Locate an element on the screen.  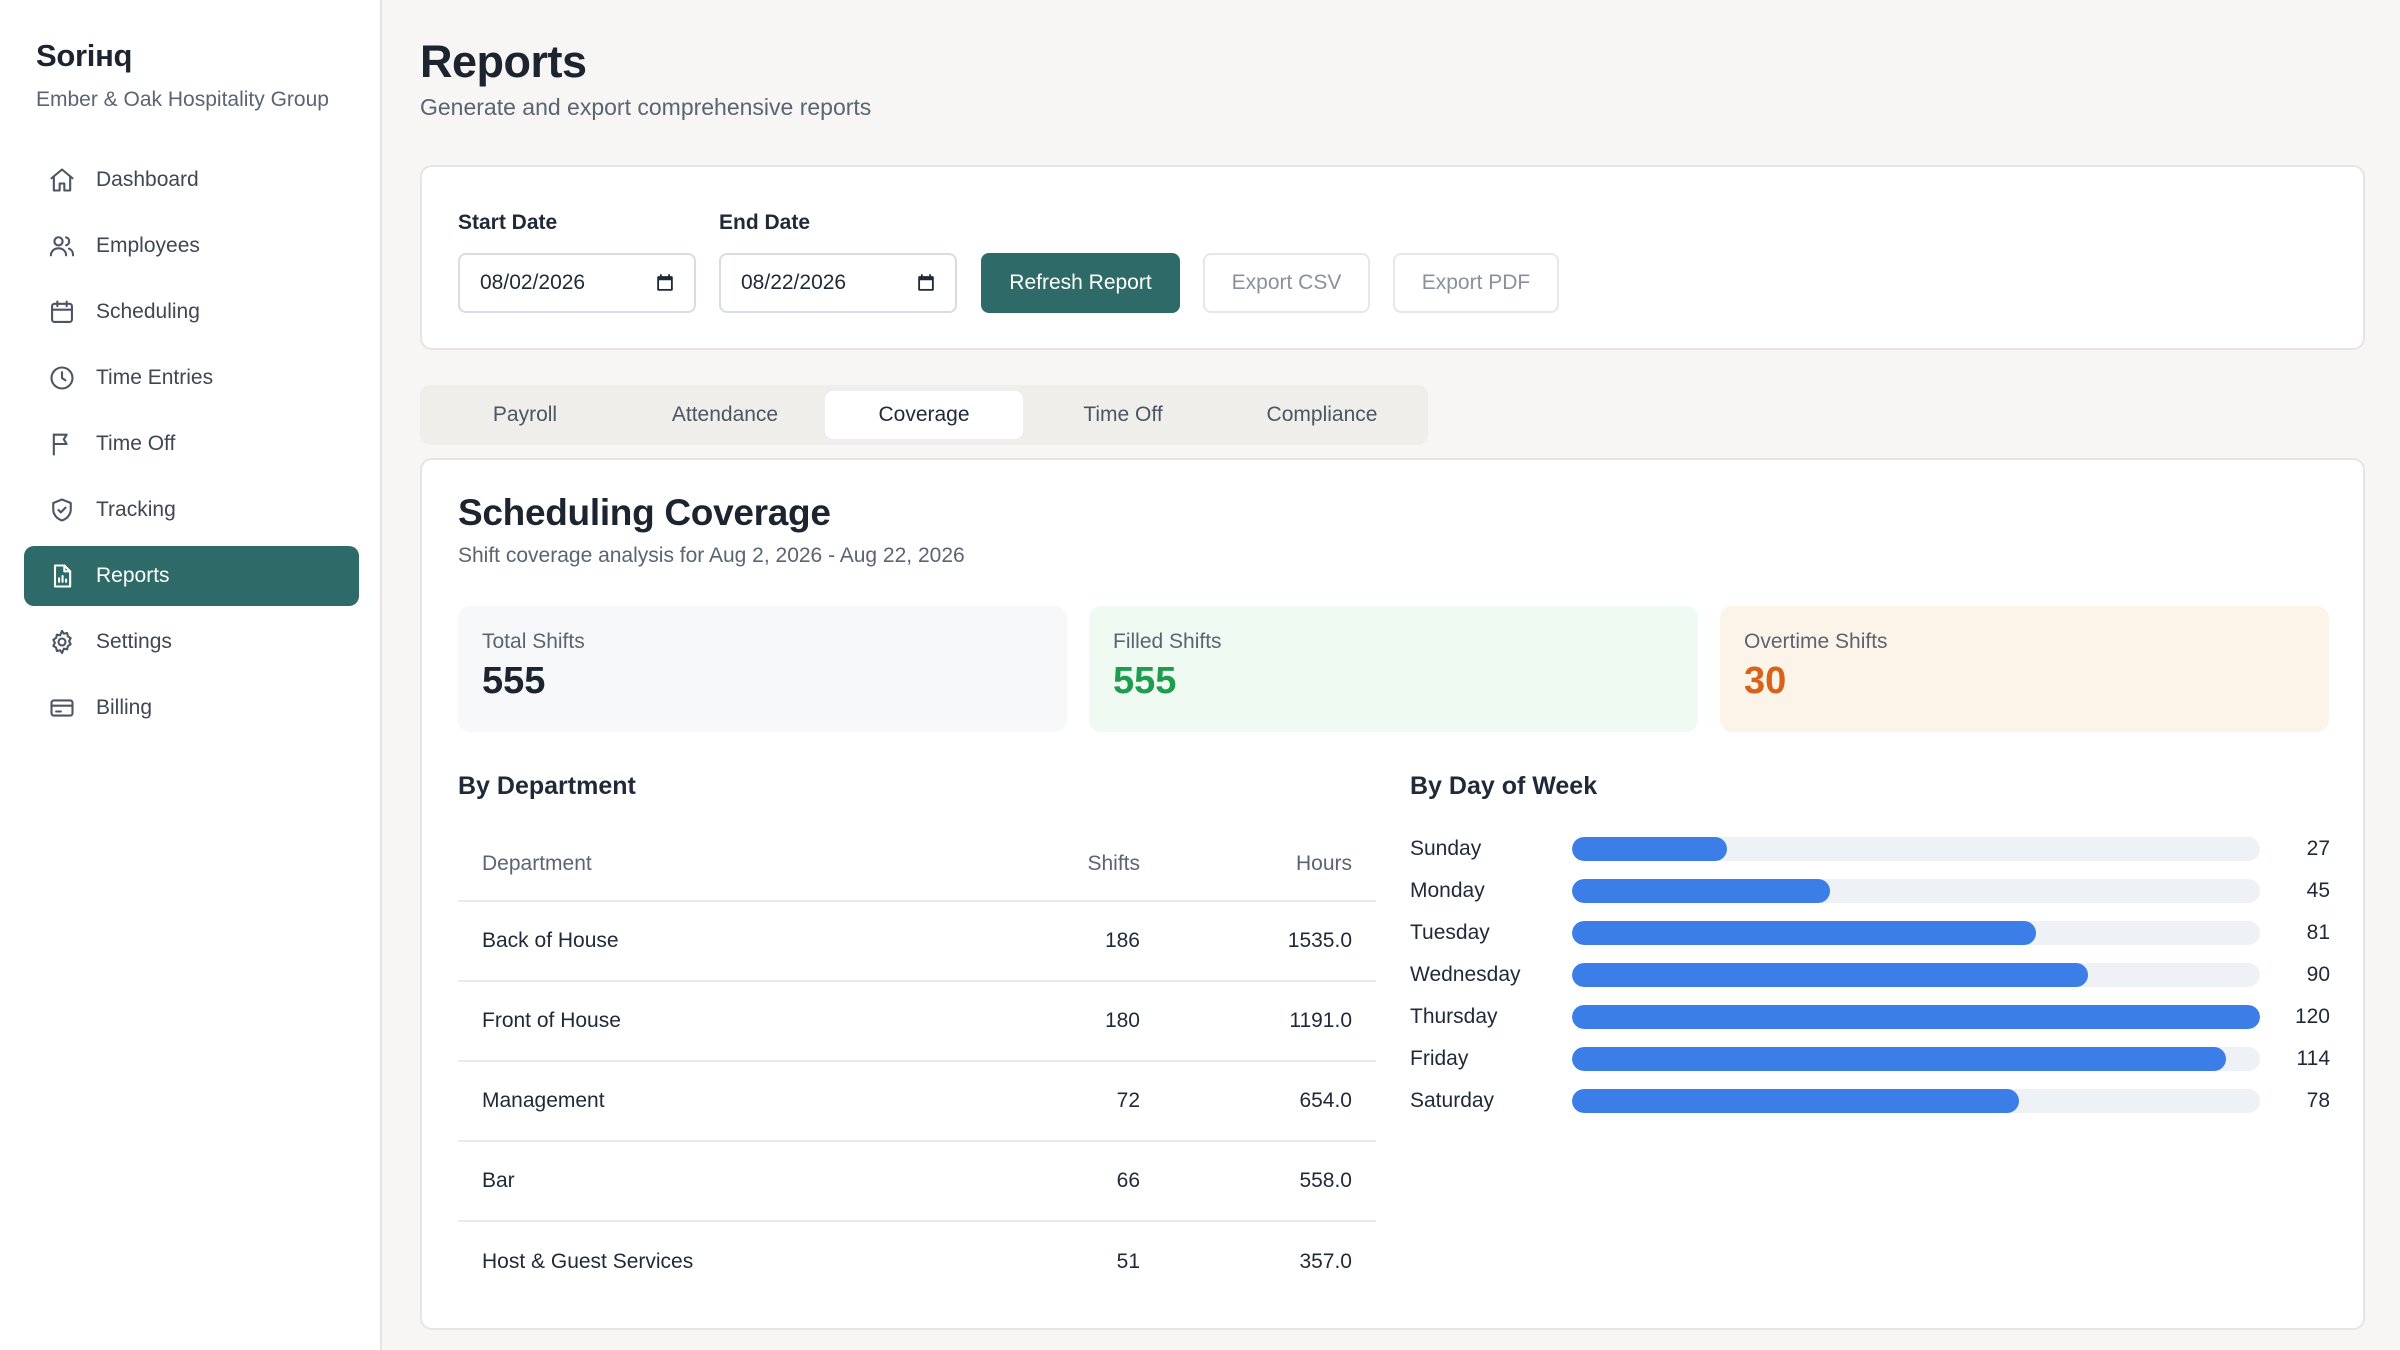
stat-label: Total Shifts is located at coordinates (533, 641).